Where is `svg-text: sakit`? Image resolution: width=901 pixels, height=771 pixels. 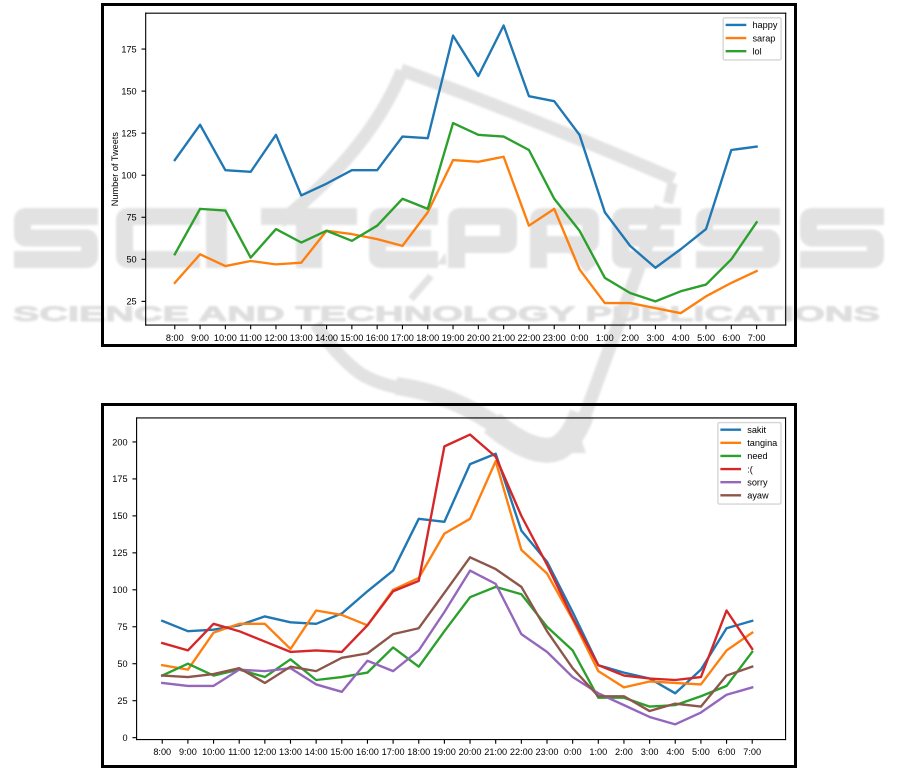
svg-text: sakit is located at coordinates (756, 430).